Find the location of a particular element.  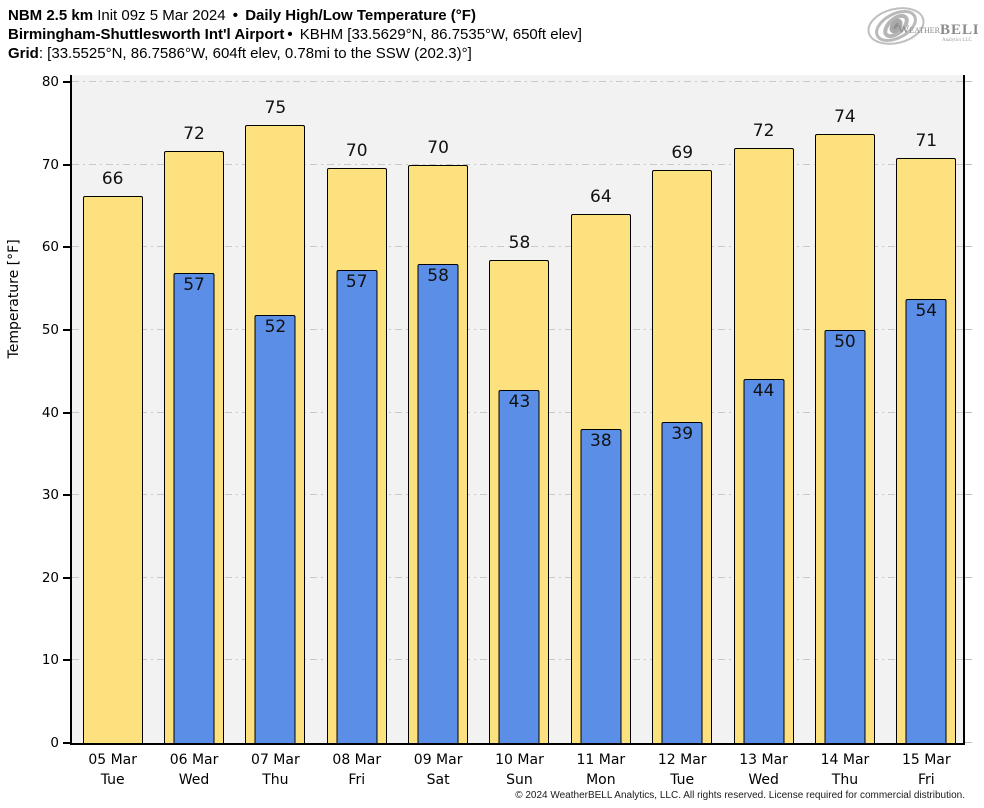

high-value-label: 74 is located at coordinates (845, 117).